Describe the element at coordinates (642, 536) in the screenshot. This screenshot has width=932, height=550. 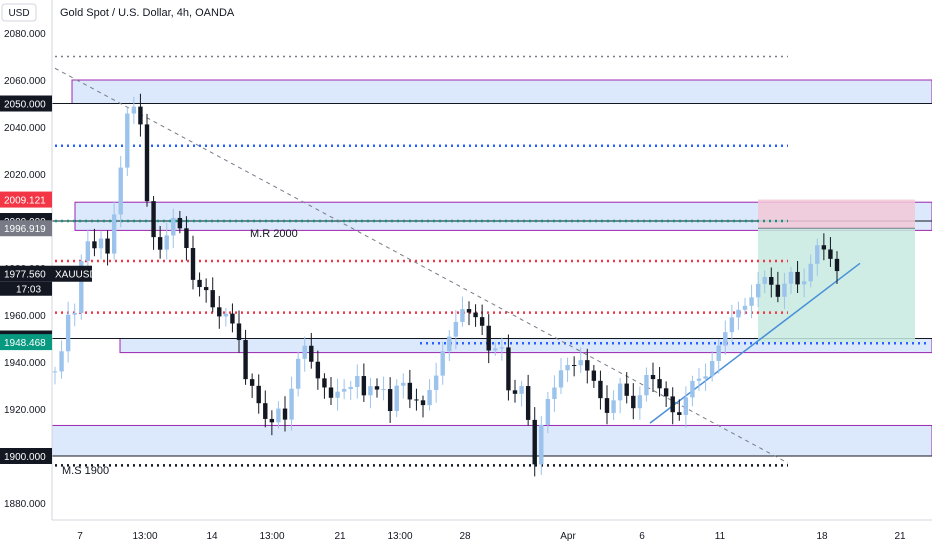
I see `x-tick-label: 6` at that location.